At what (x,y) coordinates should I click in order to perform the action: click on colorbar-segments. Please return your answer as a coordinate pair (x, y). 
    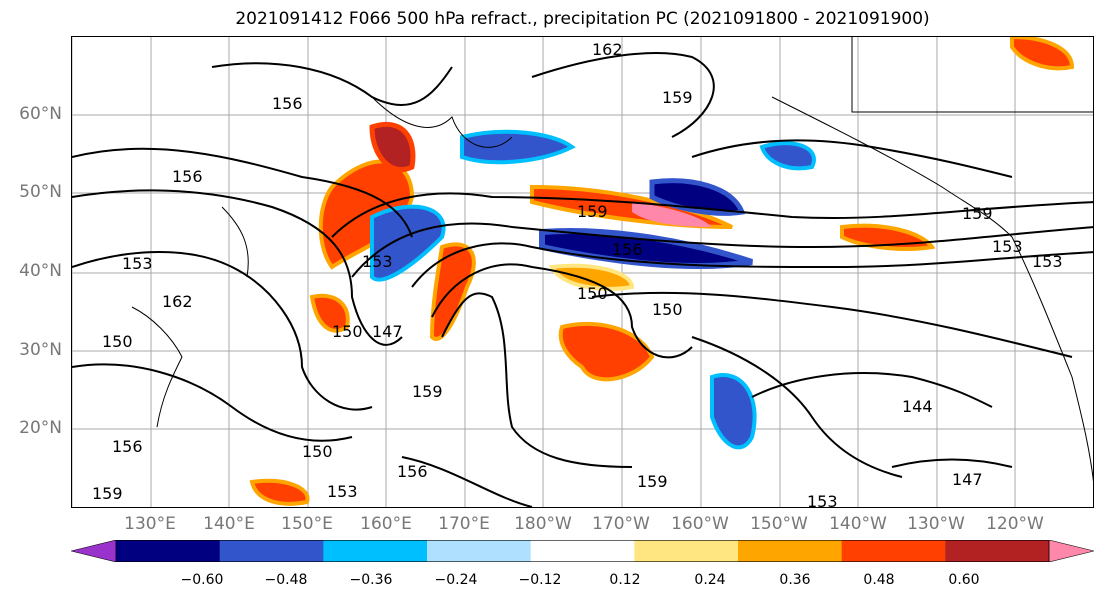
    Looking at the image, I should click on (582, 551).